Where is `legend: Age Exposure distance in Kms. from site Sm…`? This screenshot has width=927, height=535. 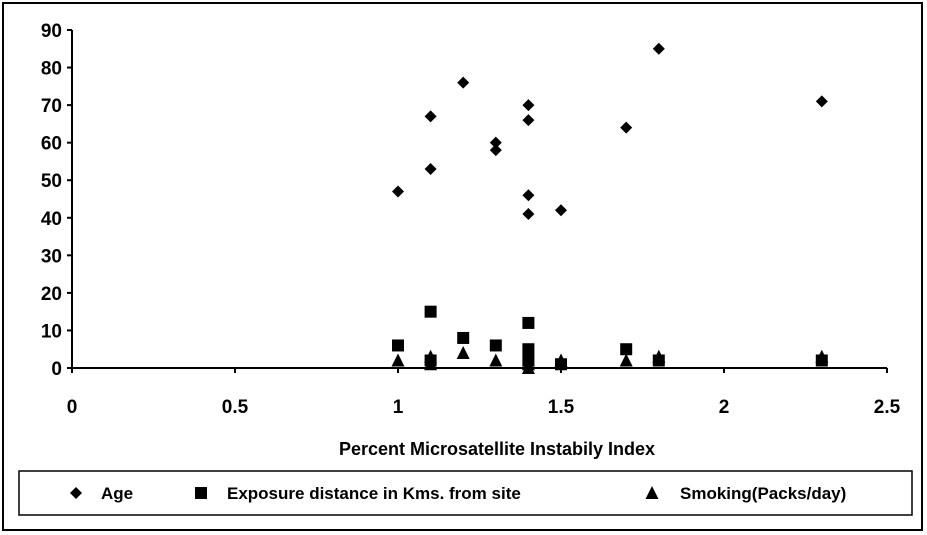
legend: Age Exposure distance in Kms. from site Sm… is located at coordinates (465, 493).